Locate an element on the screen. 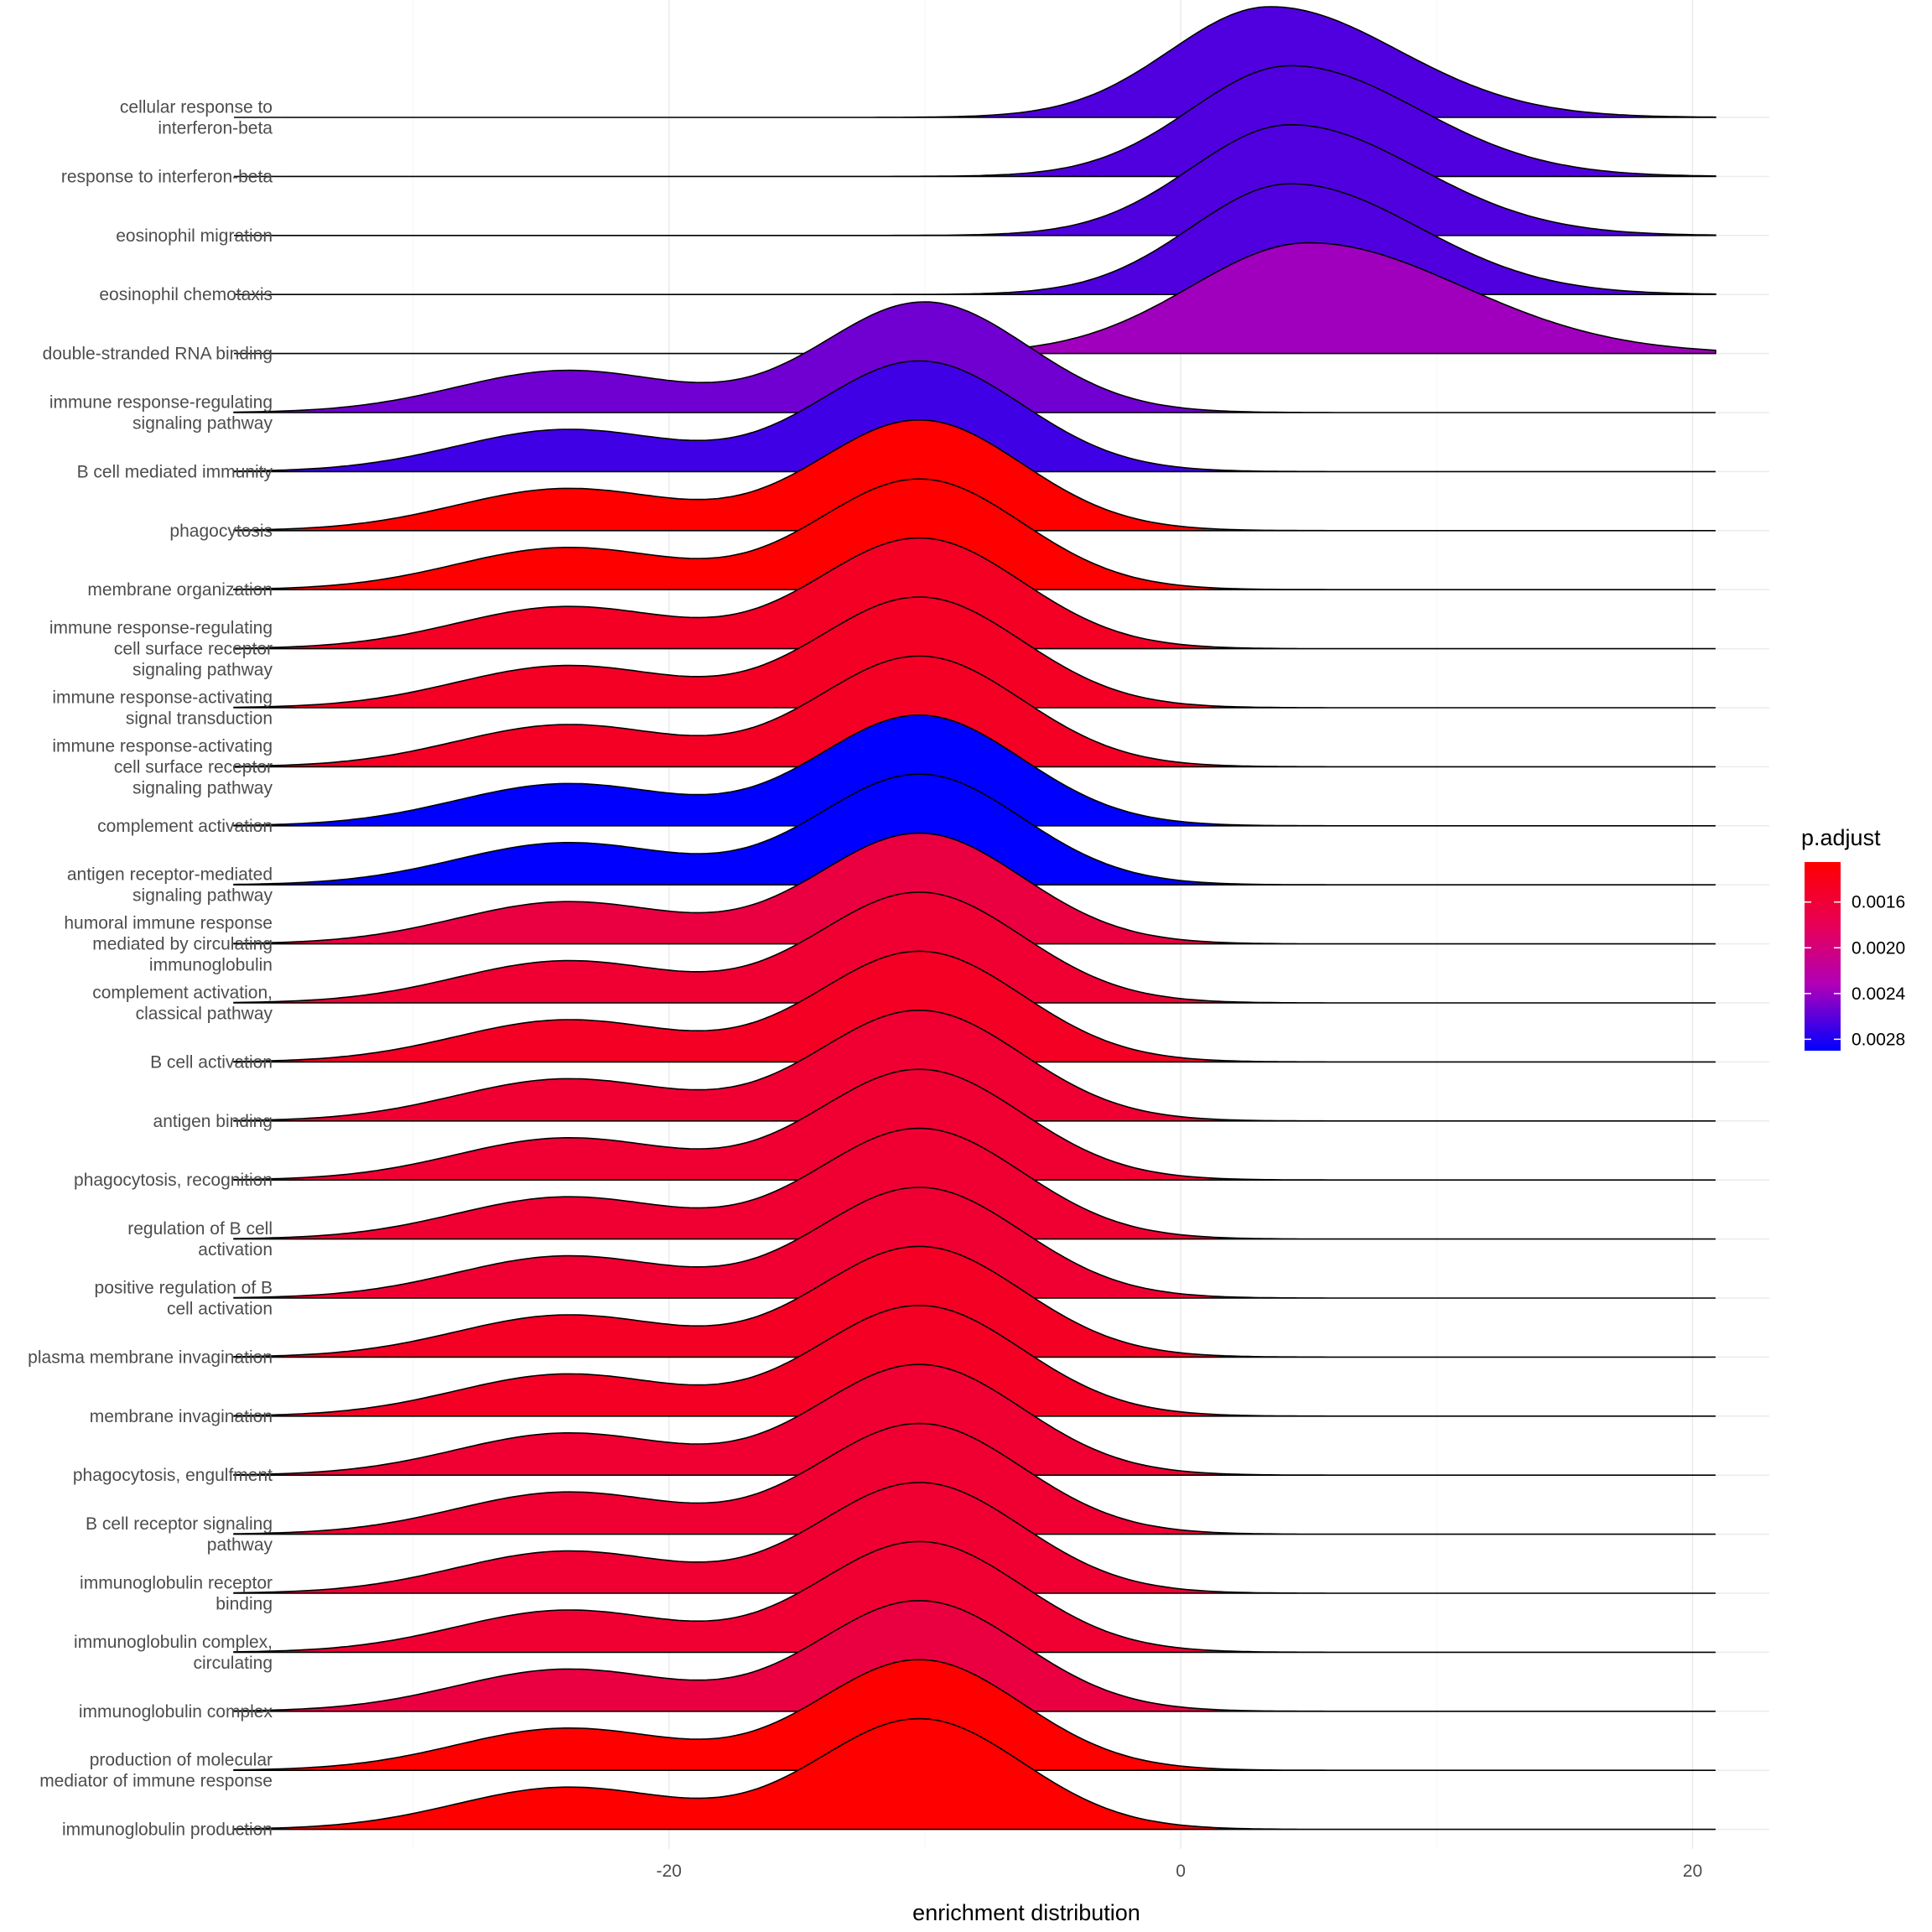 The image size is (1932, 1932). y-category-label: regulation of B cell activation is located at coordinates (200, 1239).